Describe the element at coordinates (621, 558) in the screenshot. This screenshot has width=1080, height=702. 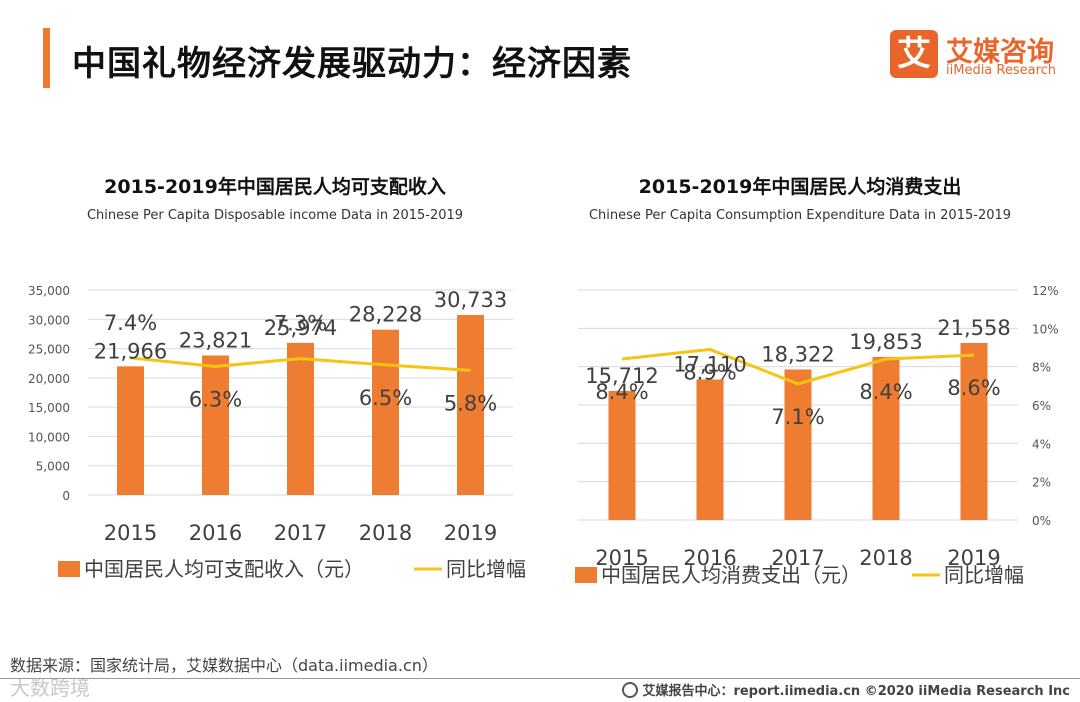
I see `chart-2-x-tick: 2015` at that location.